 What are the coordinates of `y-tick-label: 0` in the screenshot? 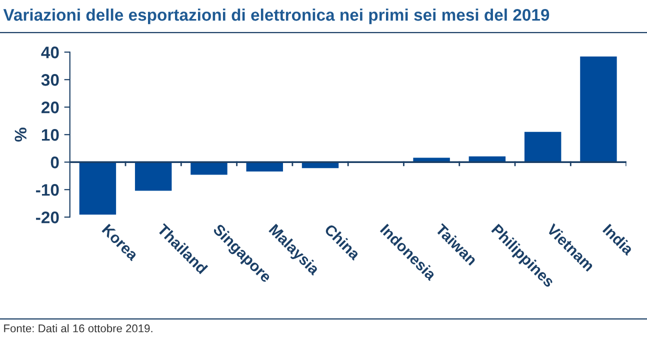 It's located at (54, 162).